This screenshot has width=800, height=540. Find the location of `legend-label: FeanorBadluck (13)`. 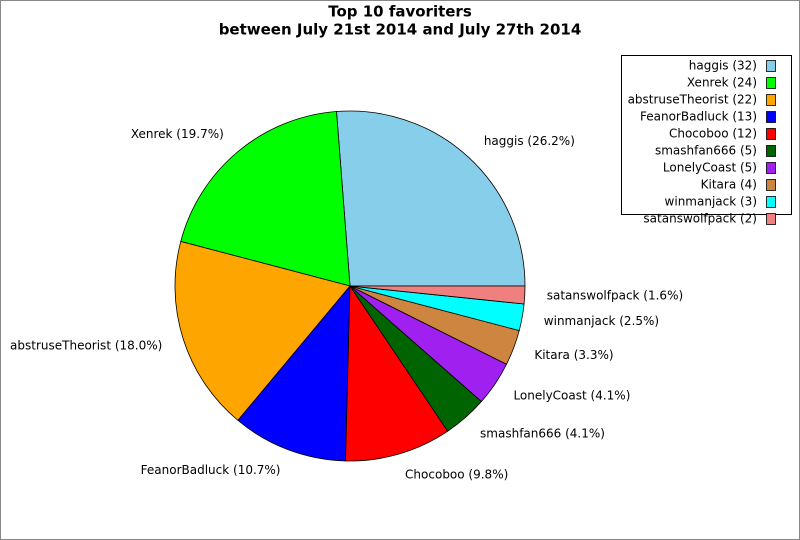

legend-label: FeanorBadluck (13) is located at coordinates (698, 117).